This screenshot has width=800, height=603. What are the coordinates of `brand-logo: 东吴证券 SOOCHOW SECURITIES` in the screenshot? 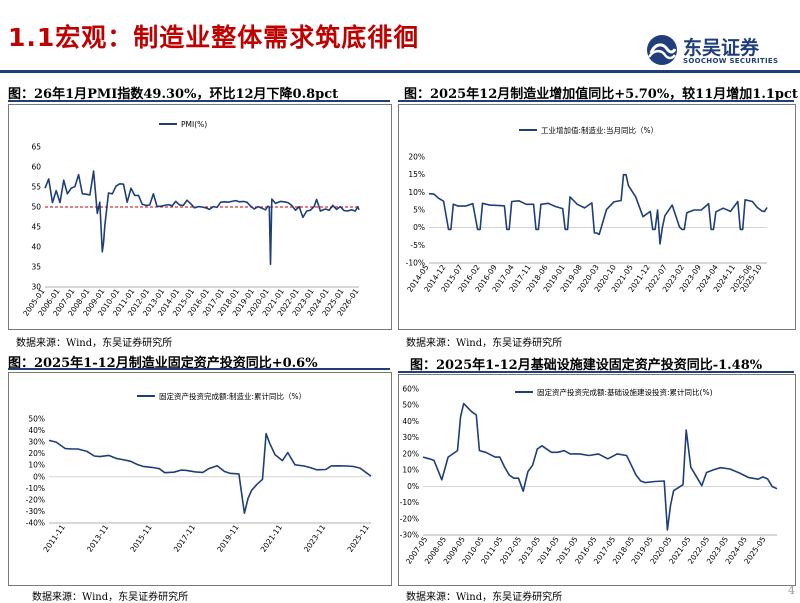 It's located at (720, 51).